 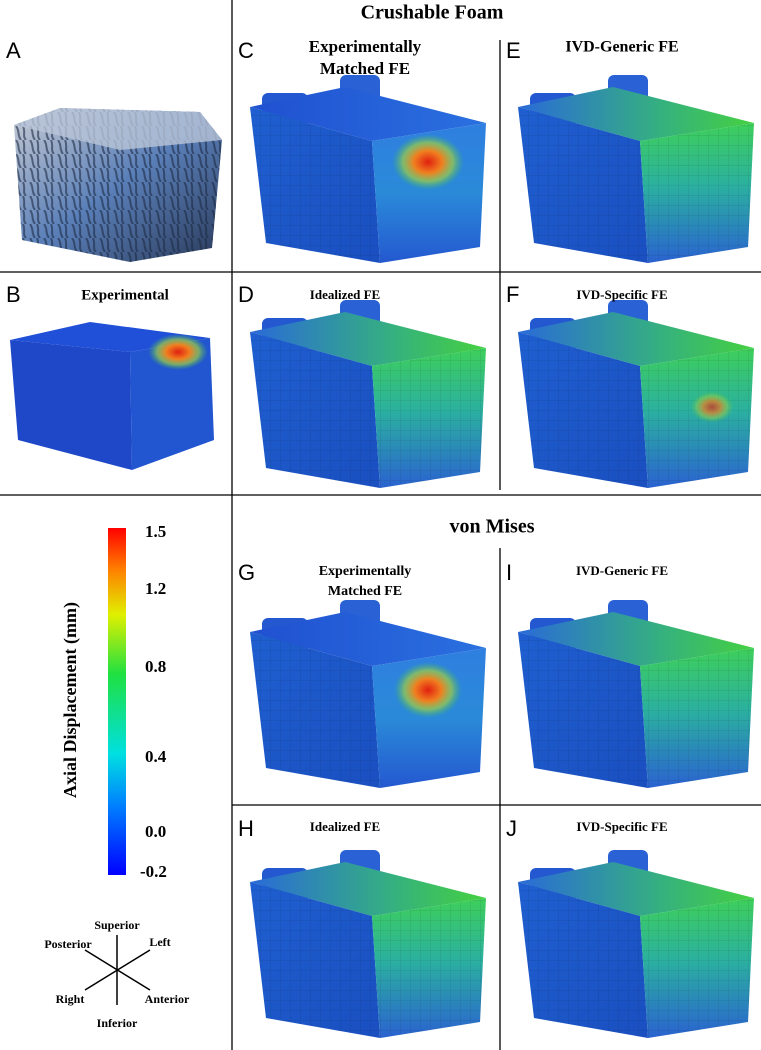 I want to click on direction-label: Posterior, so click(x=68, y=944).